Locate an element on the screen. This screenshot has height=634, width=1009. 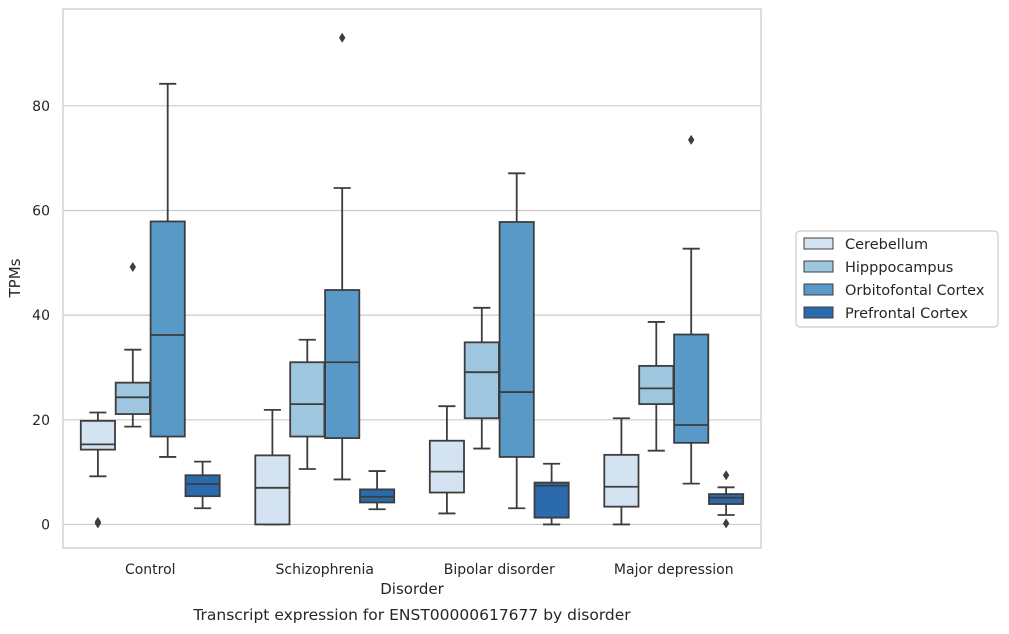
legend-label: Cerebellum is located at coordinates (886, 245).